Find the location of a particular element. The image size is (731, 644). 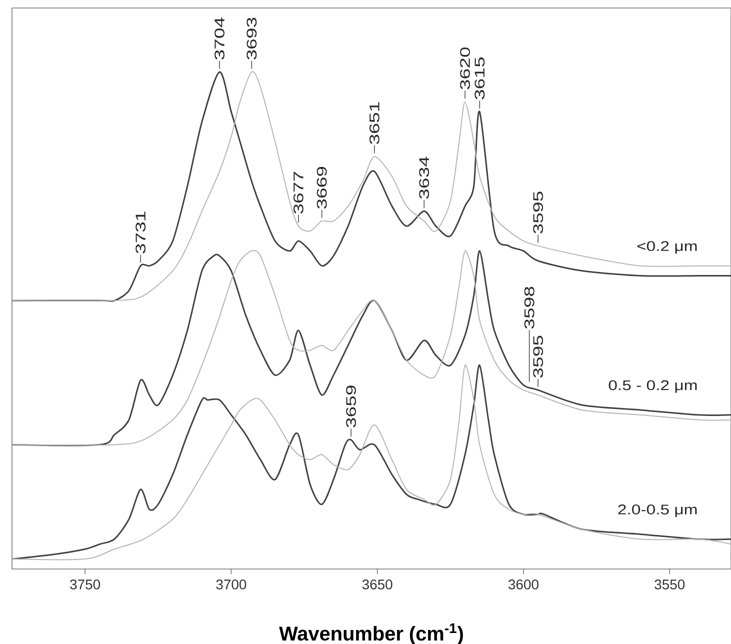

annotation: 3731 is located at coordinates (141, 233).